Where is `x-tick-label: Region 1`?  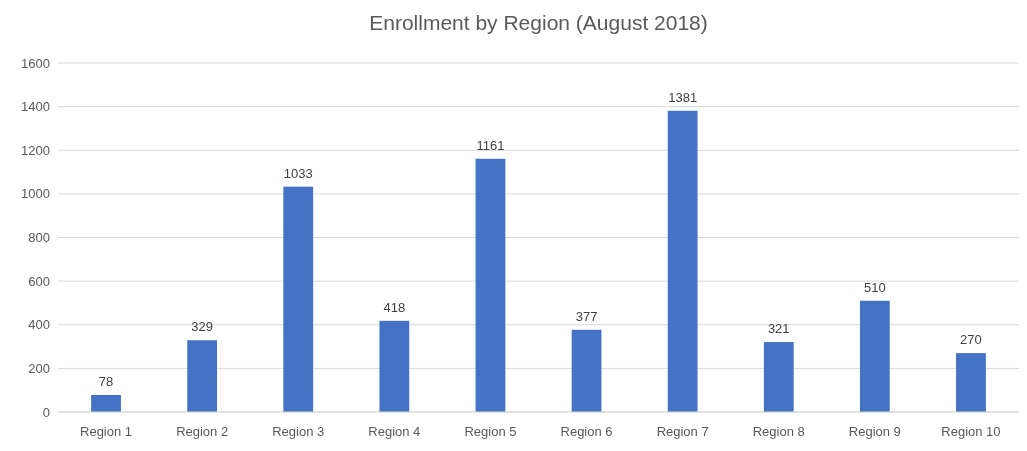
x-tick-label: Region 1 is located at coordinates (106, 431).